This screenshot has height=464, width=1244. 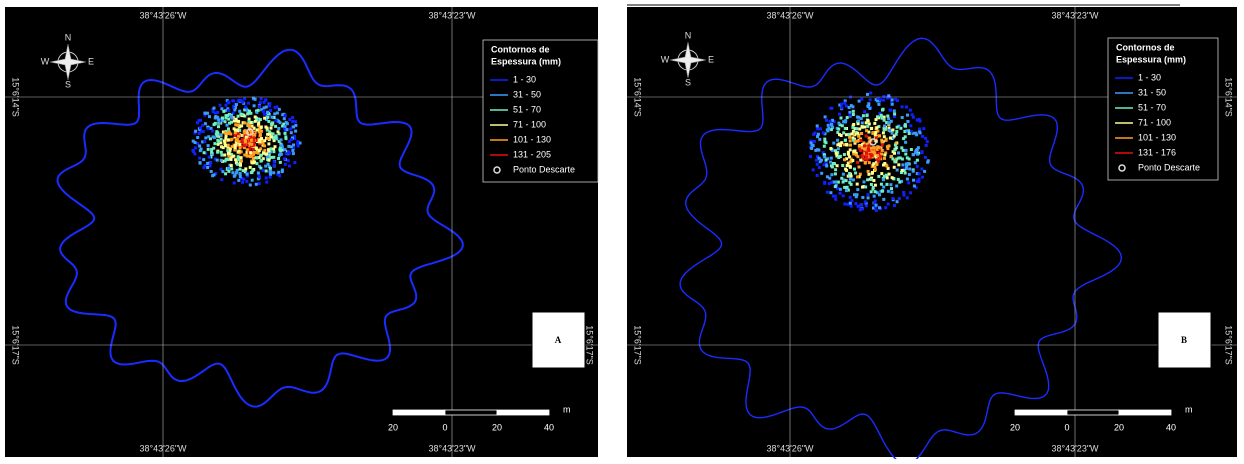 I want to click on top-coordinate: 38°43'26"W, so click(x=163, y=15).